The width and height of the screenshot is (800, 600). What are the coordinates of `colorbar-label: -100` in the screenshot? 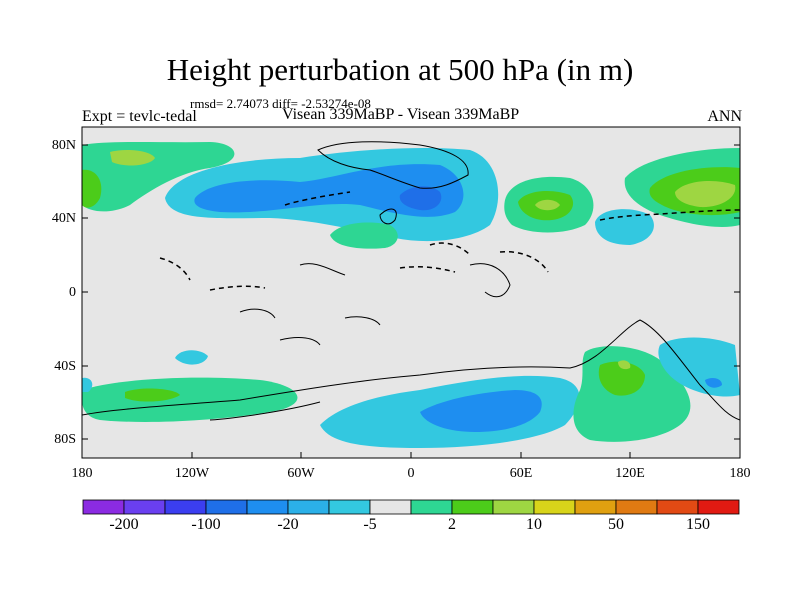 It's located at (206, 524).